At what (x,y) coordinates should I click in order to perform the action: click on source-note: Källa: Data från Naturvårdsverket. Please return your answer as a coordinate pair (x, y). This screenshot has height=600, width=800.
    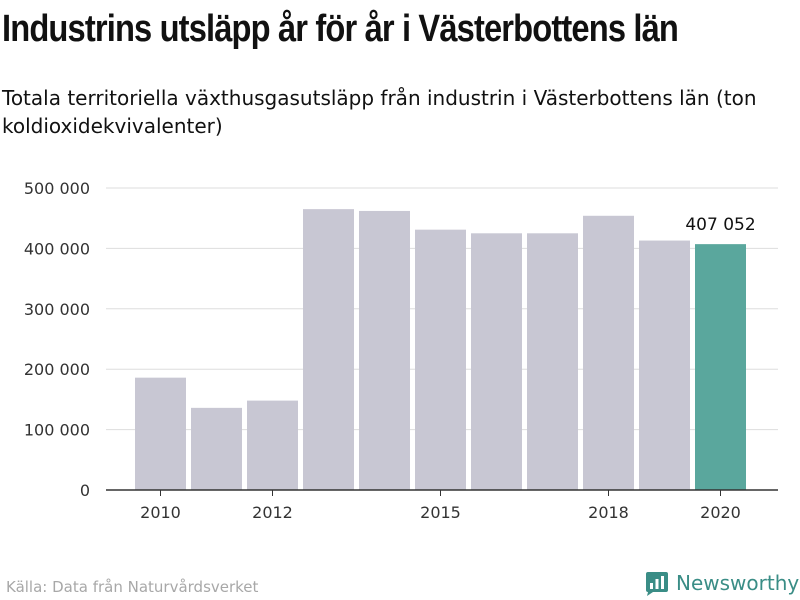
    Looking at the image, I should click on (132, 587).